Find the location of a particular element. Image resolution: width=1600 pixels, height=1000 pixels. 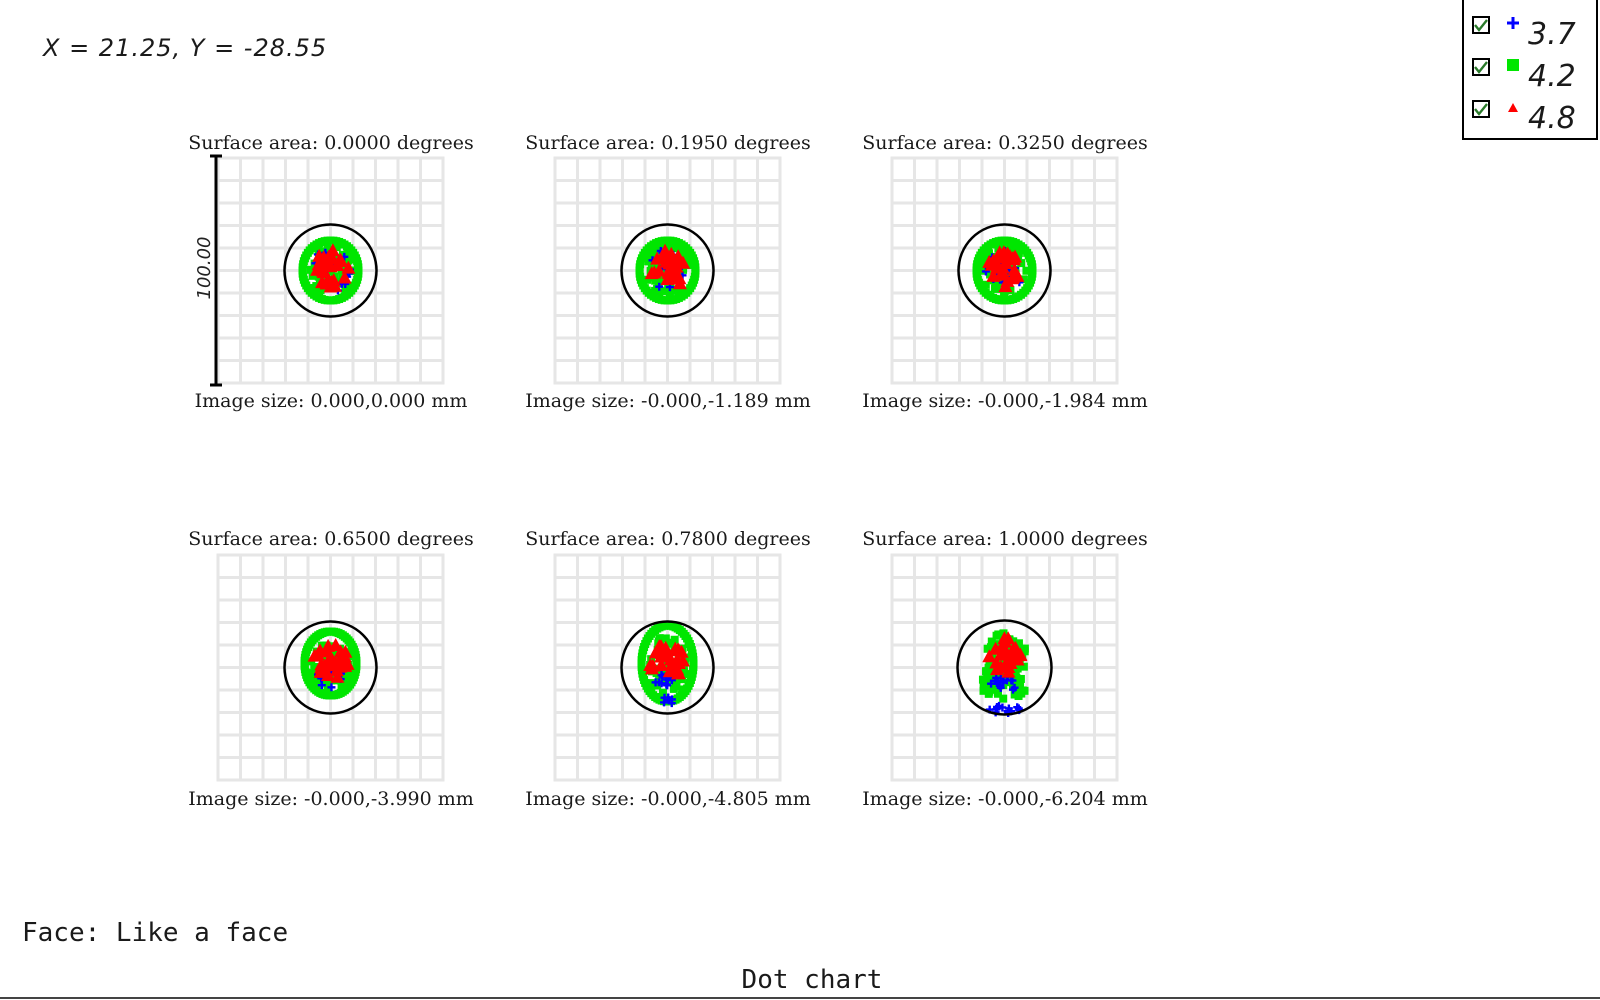

legend-label: 4.2 is located at coordinates (1552, 76).